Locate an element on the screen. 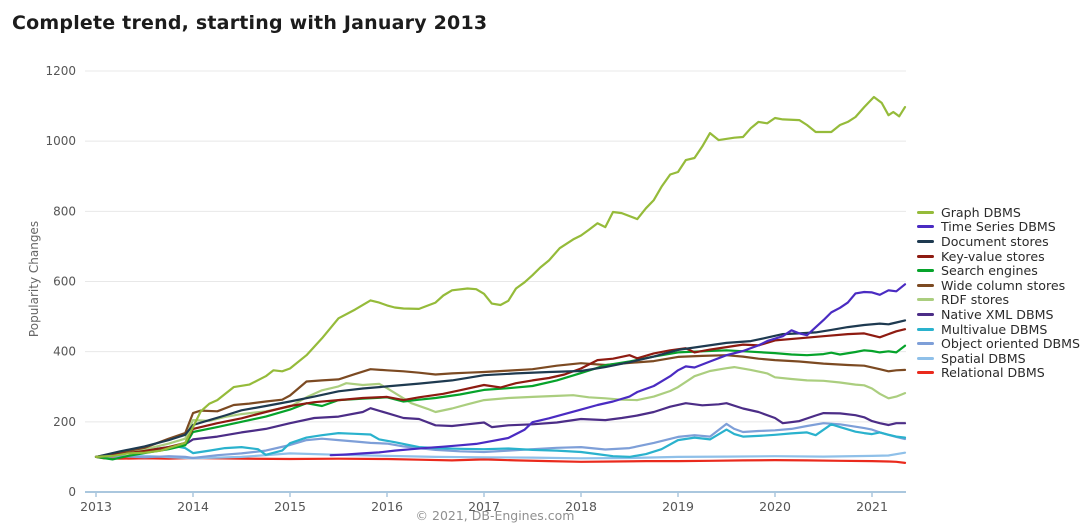  legend-item-graph-dbms: Graph DBMS is located at coordinates (998, 212).